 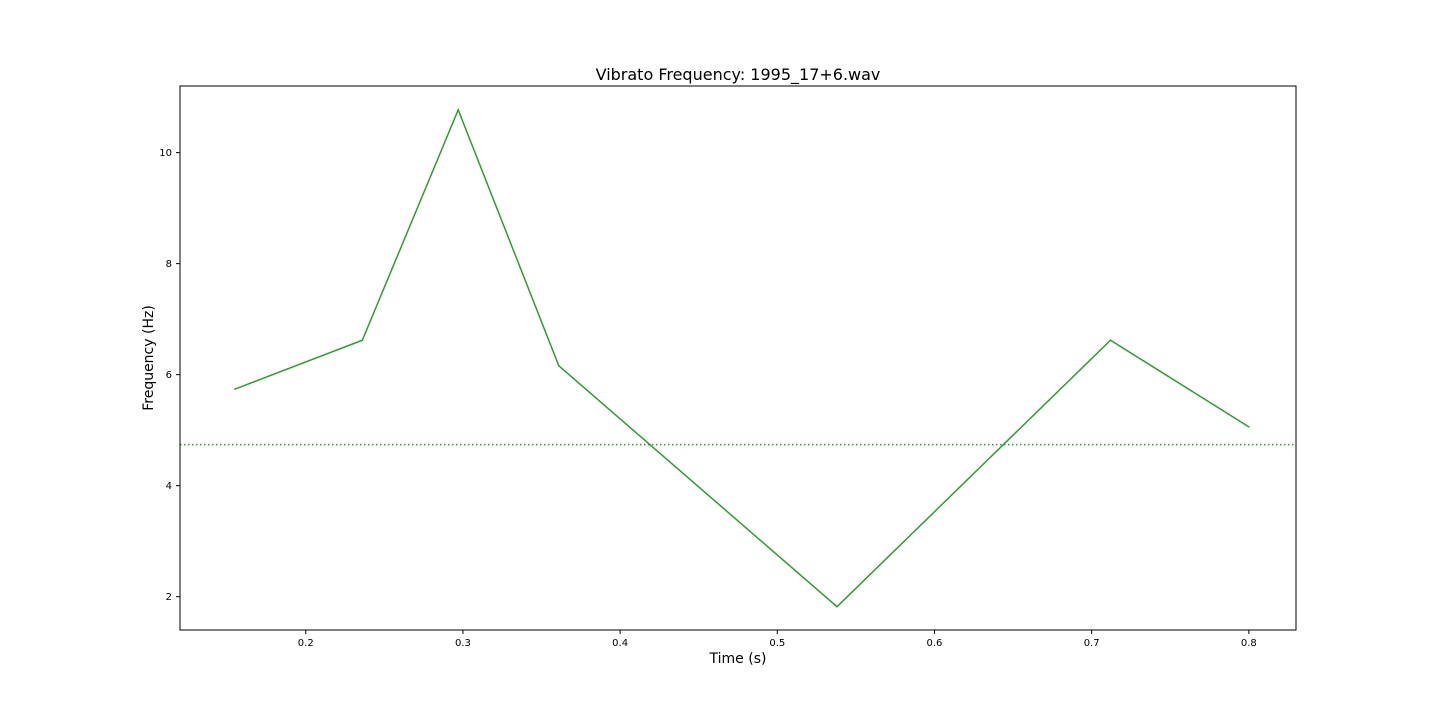 I want to click on x-tick-label: 0.2, so click(x=306, y=643).